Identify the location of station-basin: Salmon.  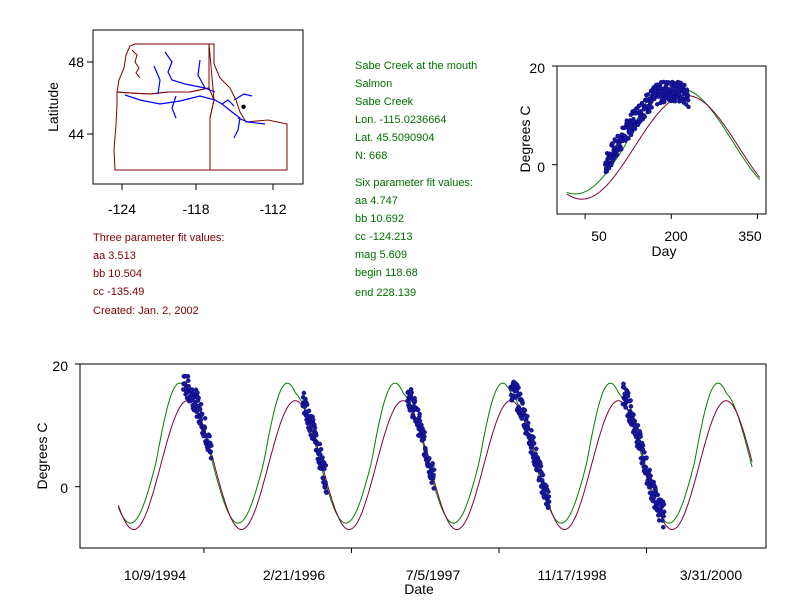
(373, 84).